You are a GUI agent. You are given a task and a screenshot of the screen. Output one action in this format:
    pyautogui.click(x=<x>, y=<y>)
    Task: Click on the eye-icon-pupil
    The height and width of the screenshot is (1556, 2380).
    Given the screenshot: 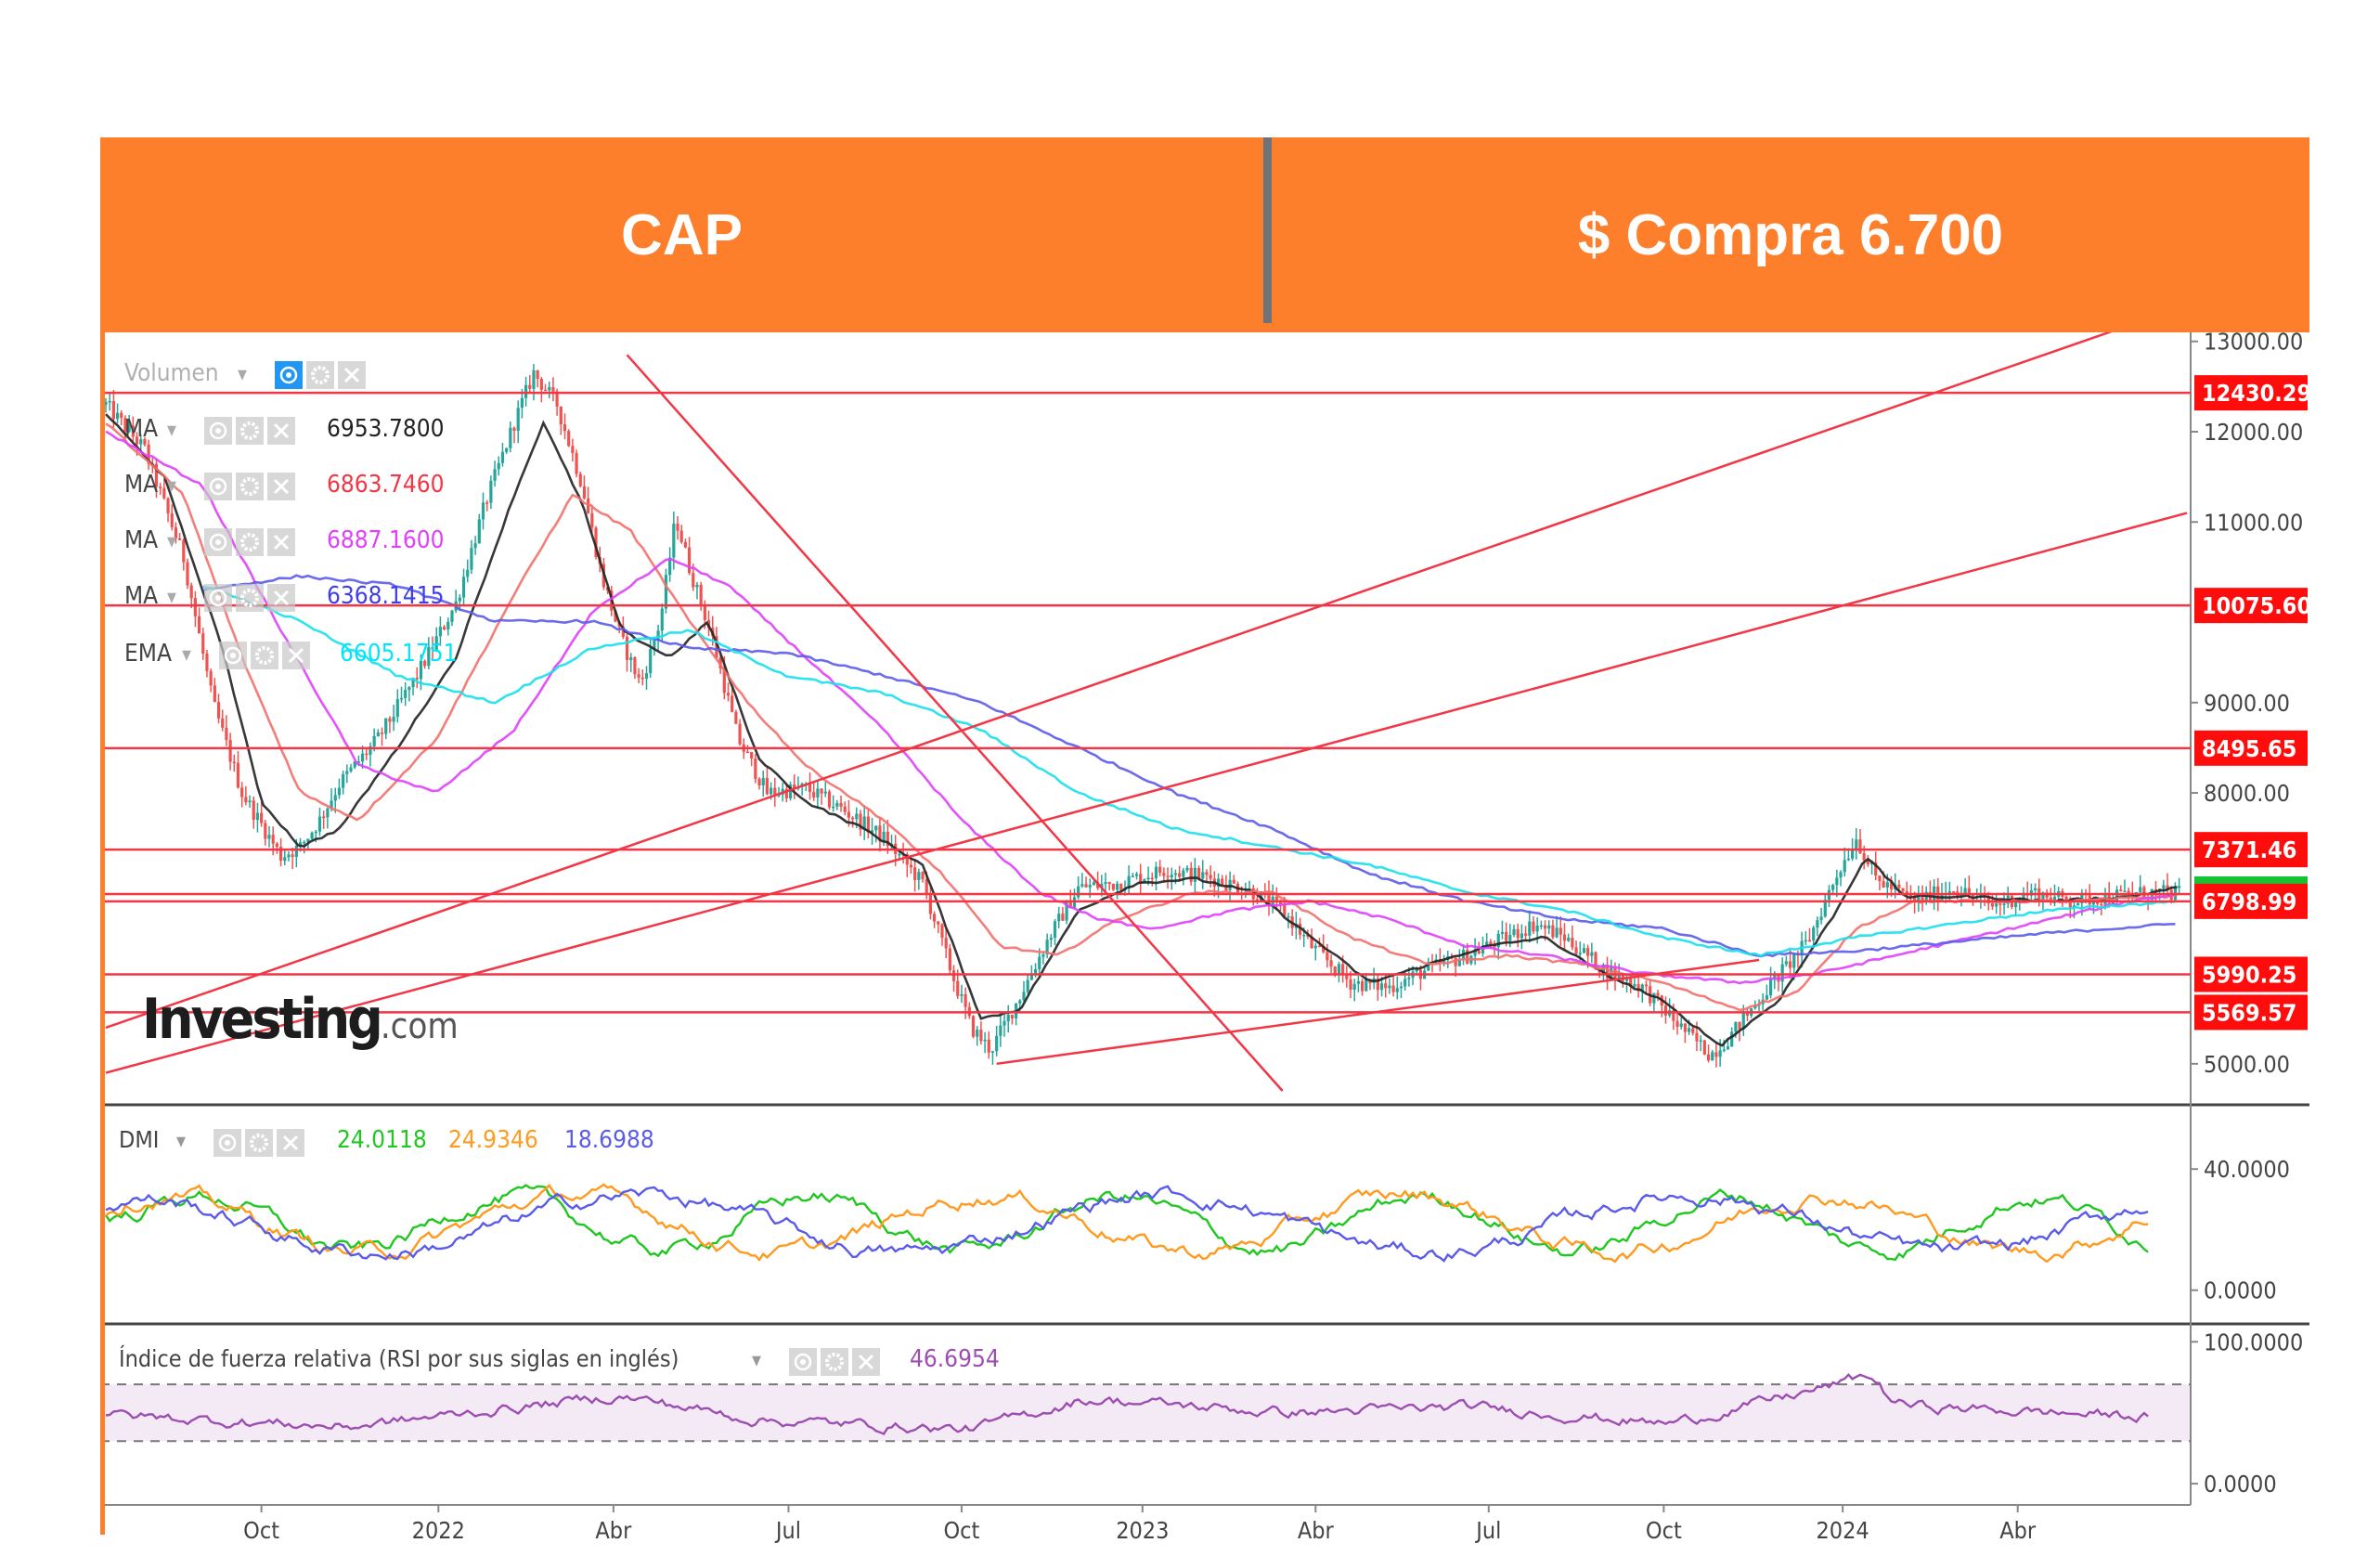 What is the action you would take?
    pyautogui.click(x=803, y=1362)
    